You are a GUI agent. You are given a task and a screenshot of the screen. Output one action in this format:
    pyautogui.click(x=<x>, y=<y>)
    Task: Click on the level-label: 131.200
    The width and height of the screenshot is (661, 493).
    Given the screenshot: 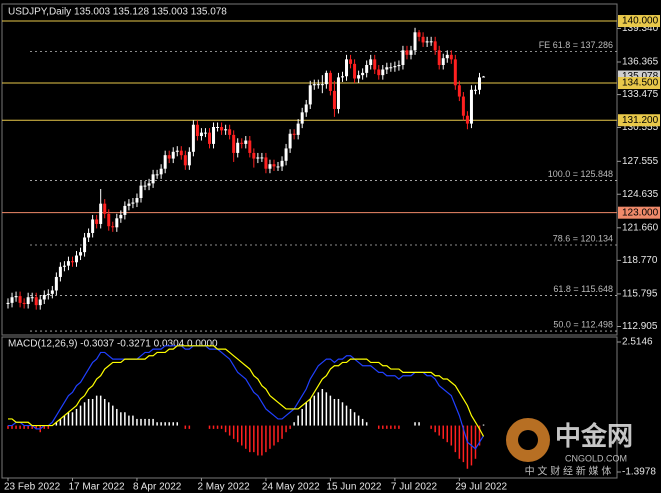 What is the action you would take?
    pyautogui.click(x=640, y=120)
    